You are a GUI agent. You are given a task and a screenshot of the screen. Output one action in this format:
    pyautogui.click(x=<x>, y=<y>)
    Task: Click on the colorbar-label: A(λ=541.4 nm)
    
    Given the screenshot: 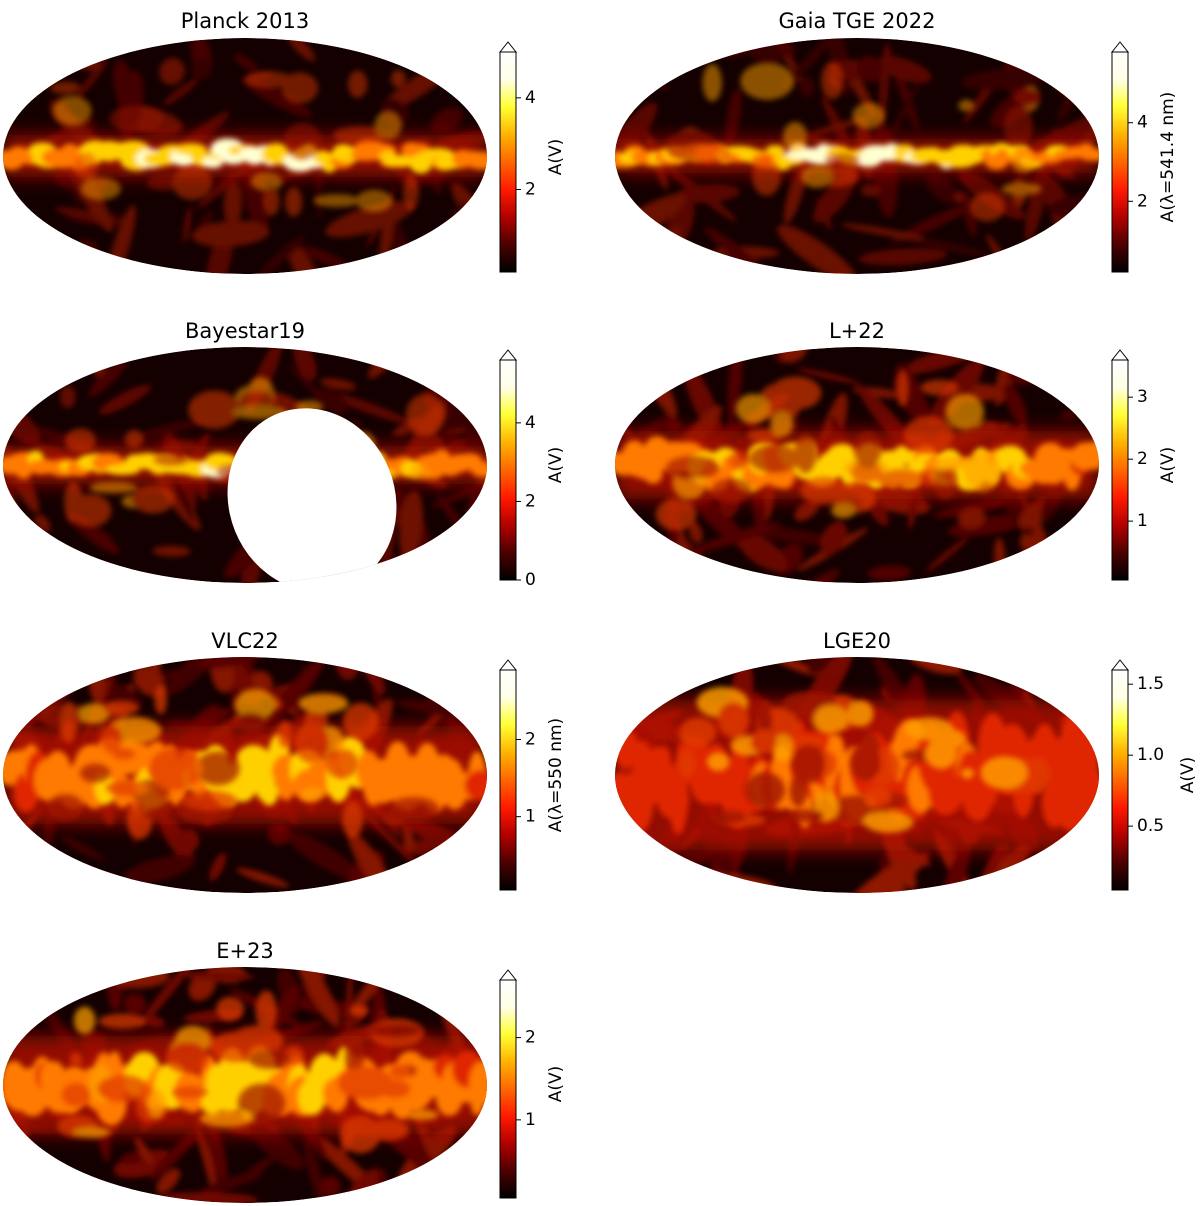 What is the action you would take?
    pyautogui.click(x=1168, y=157)
    